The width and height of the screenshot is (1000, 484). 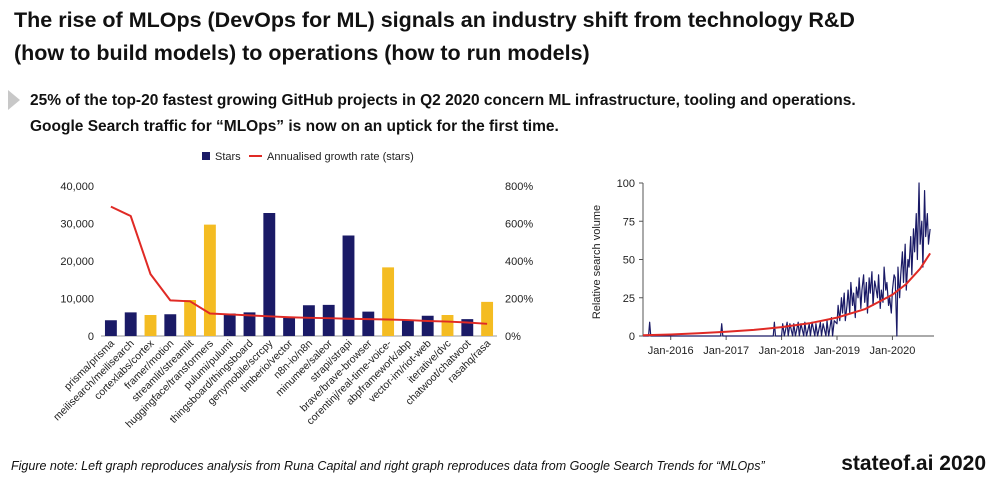 I want to click on left-y-tick-label: 30,000, so click(x=77, y=225).